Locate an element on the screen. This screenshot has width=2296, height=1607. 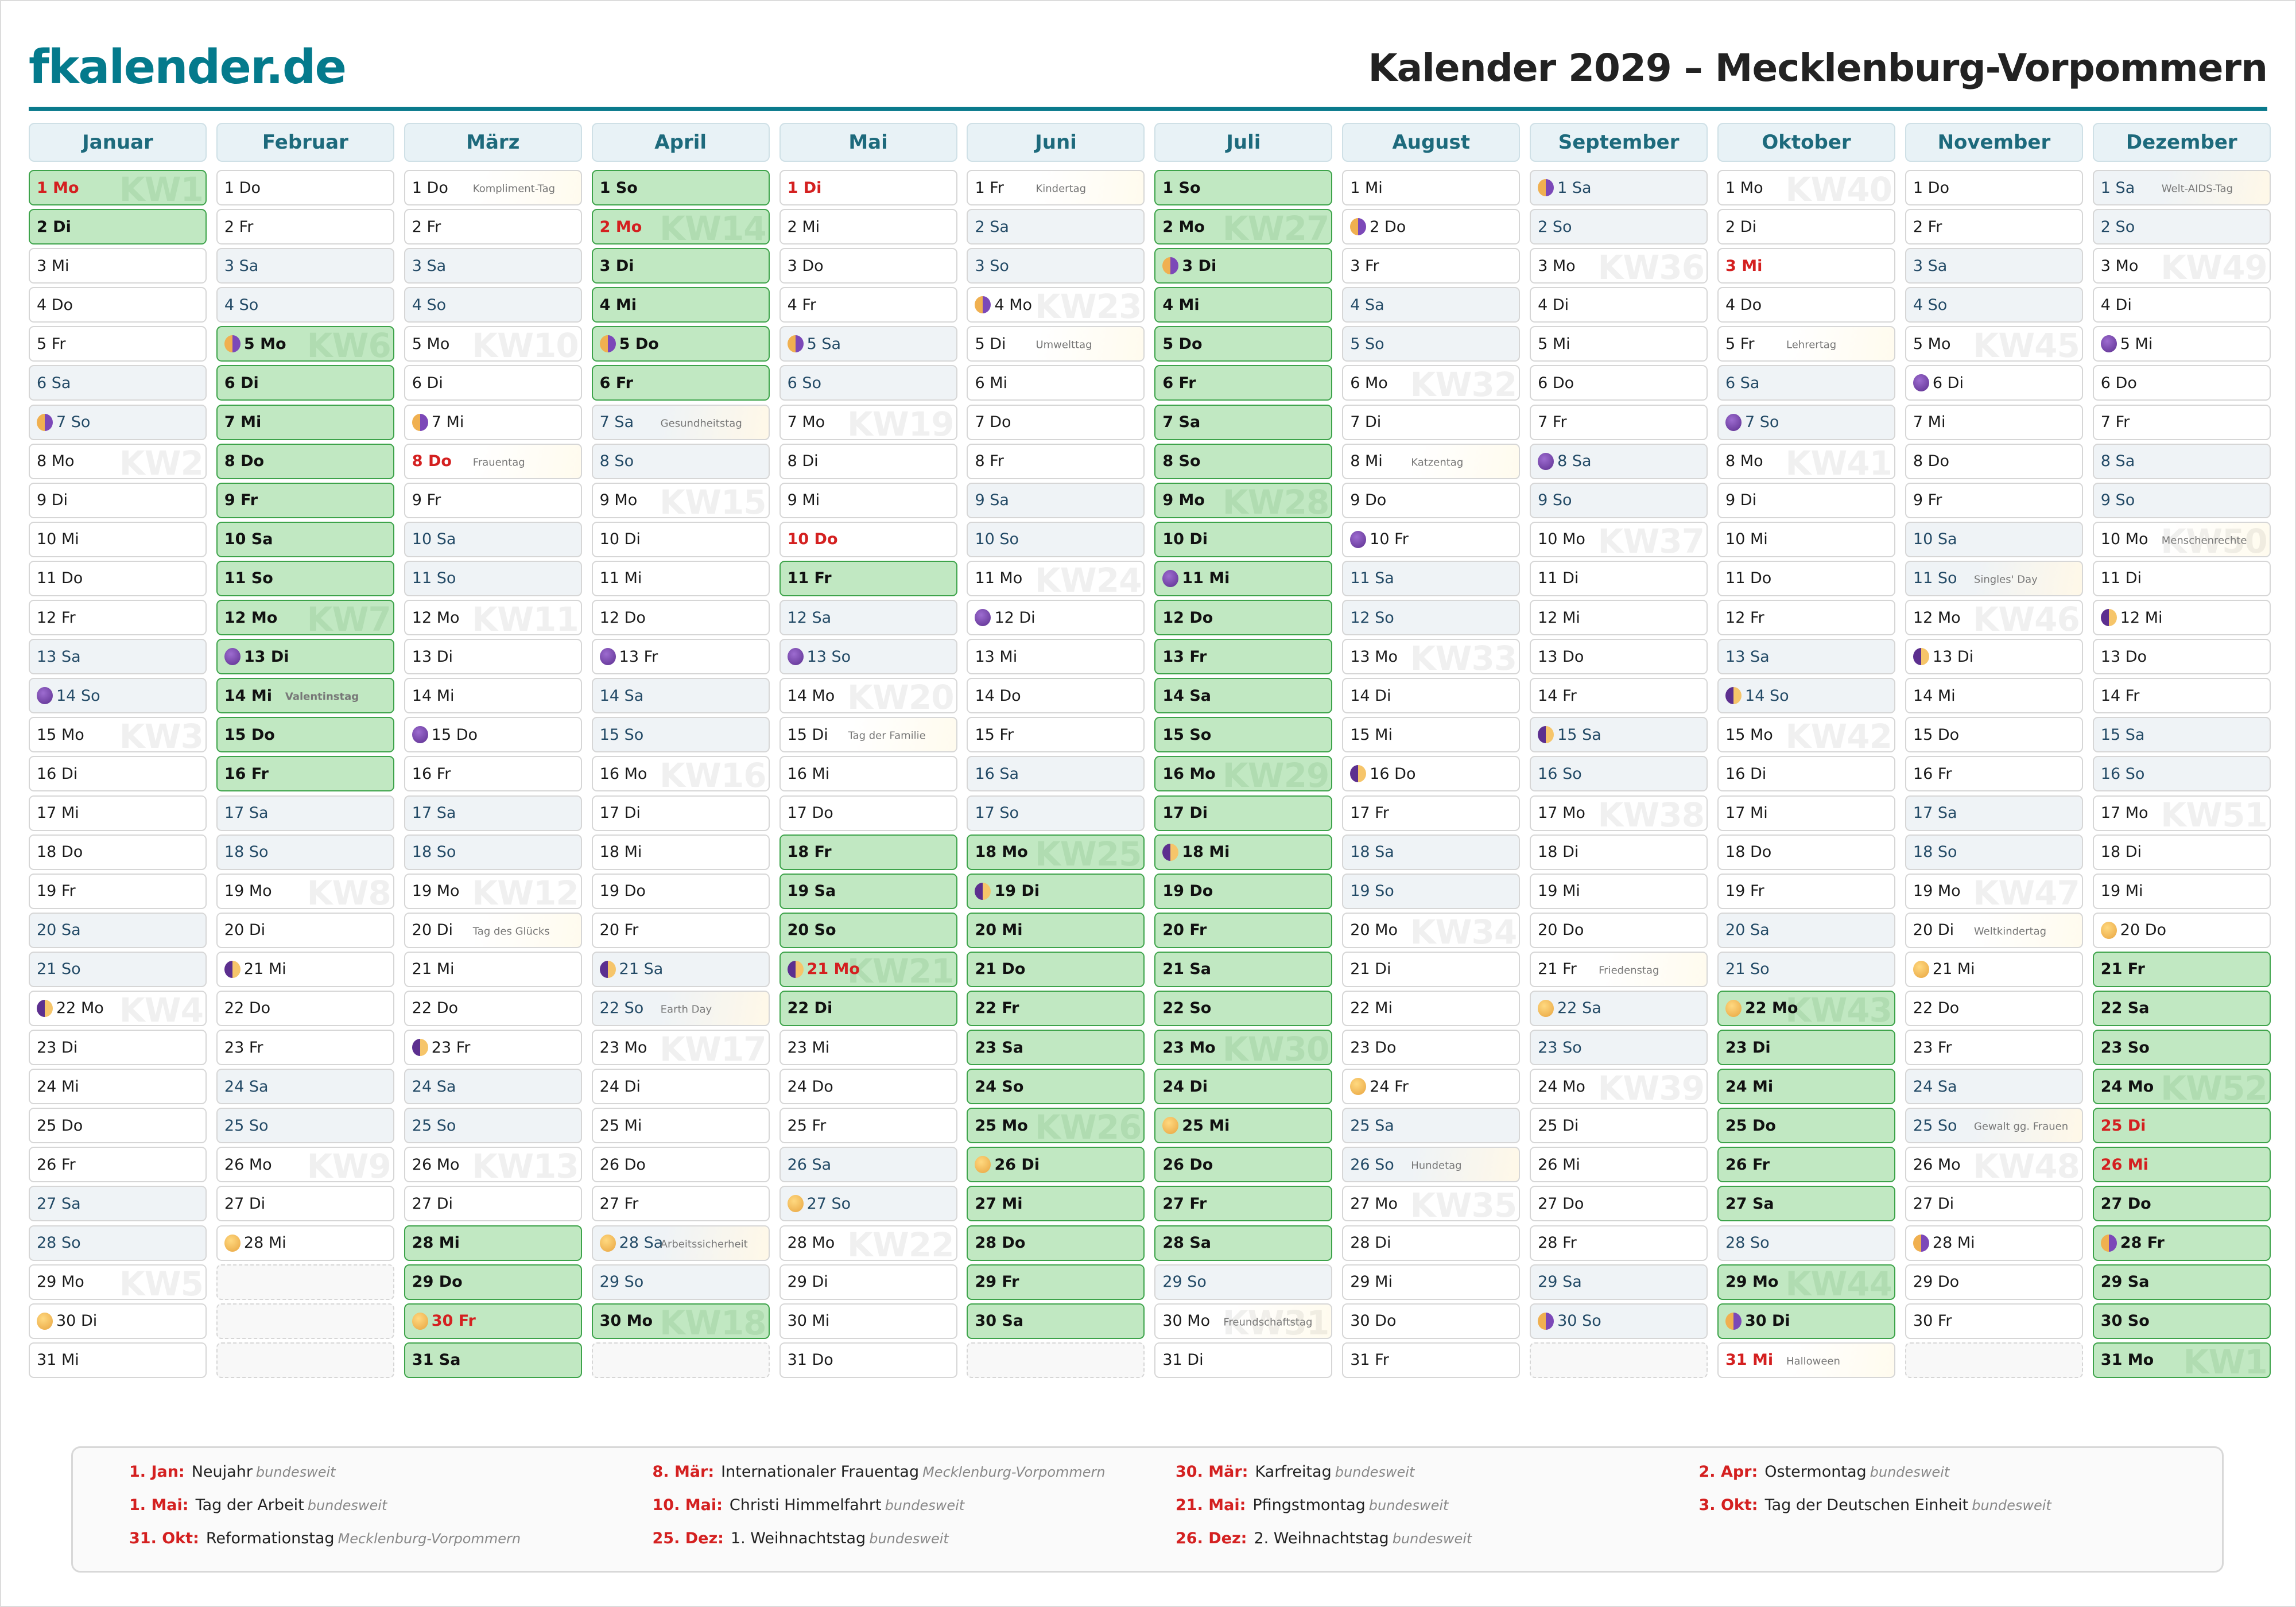
day-cell: 7 Sa is located at coordinates (1243, 422).